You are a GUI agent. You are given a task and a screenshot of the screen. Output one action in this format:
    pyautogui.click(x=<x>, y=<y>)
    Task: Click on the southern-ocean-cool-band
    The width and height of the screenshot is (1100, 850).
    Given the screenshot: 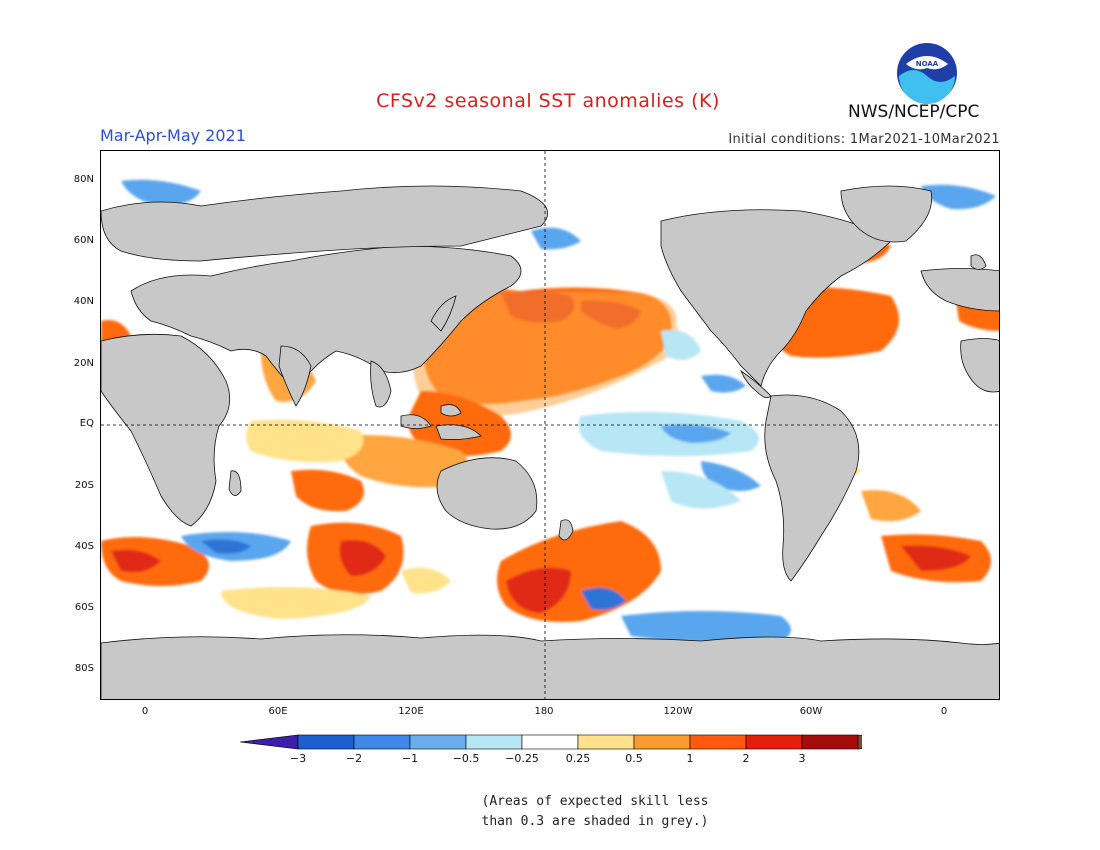 What is the action you would take?
    pyautogui.click(x=706, y=627)
    